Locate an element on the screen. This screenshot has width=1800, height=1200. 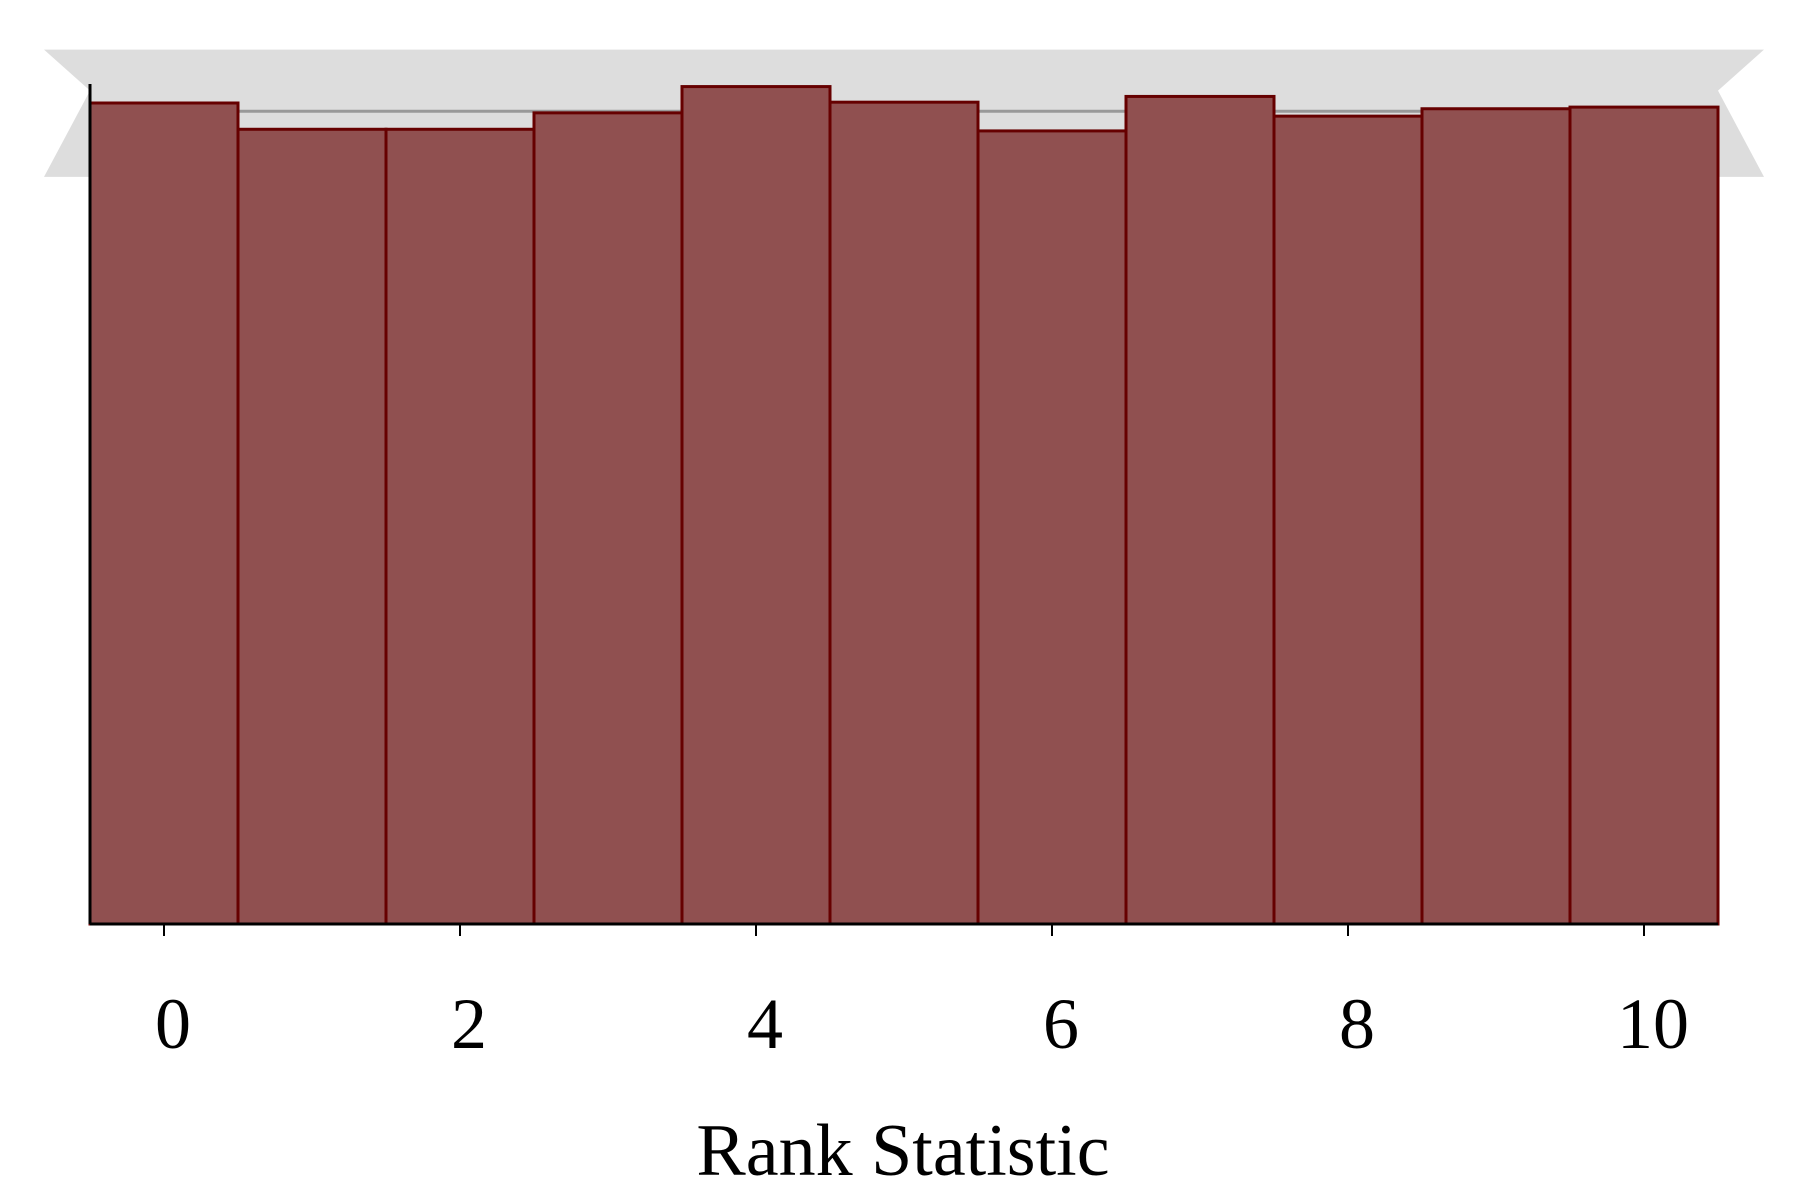
x-tick-label: 4 is located at coordinates (765, 1024).